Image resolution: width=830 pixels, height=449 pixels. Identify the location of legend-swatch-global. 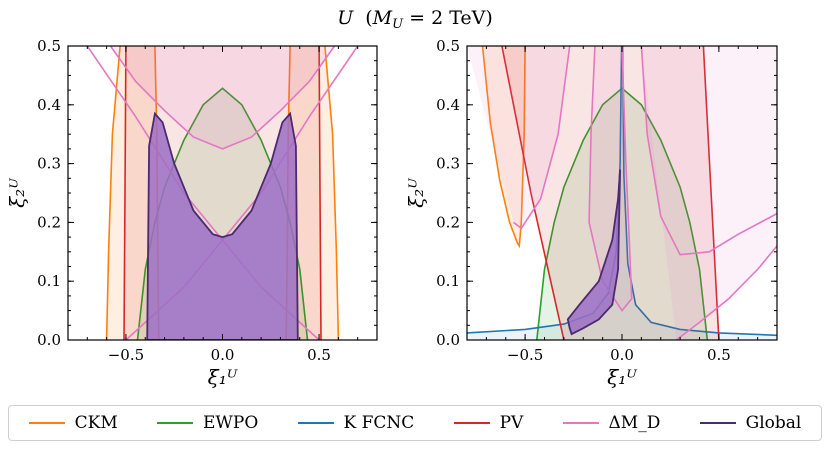
(717, 423).